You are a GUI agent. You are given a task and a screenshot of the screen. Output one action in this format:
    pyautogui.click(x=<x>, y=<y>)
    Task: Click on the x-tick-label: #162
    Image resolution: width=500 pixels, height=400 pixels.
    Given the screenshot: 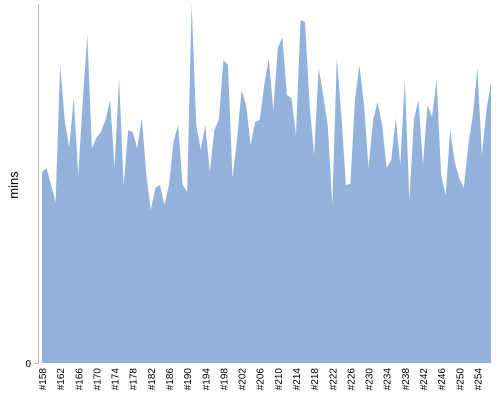 What is the action you would take?
    pyautogui.click(x=61, y=379)
    